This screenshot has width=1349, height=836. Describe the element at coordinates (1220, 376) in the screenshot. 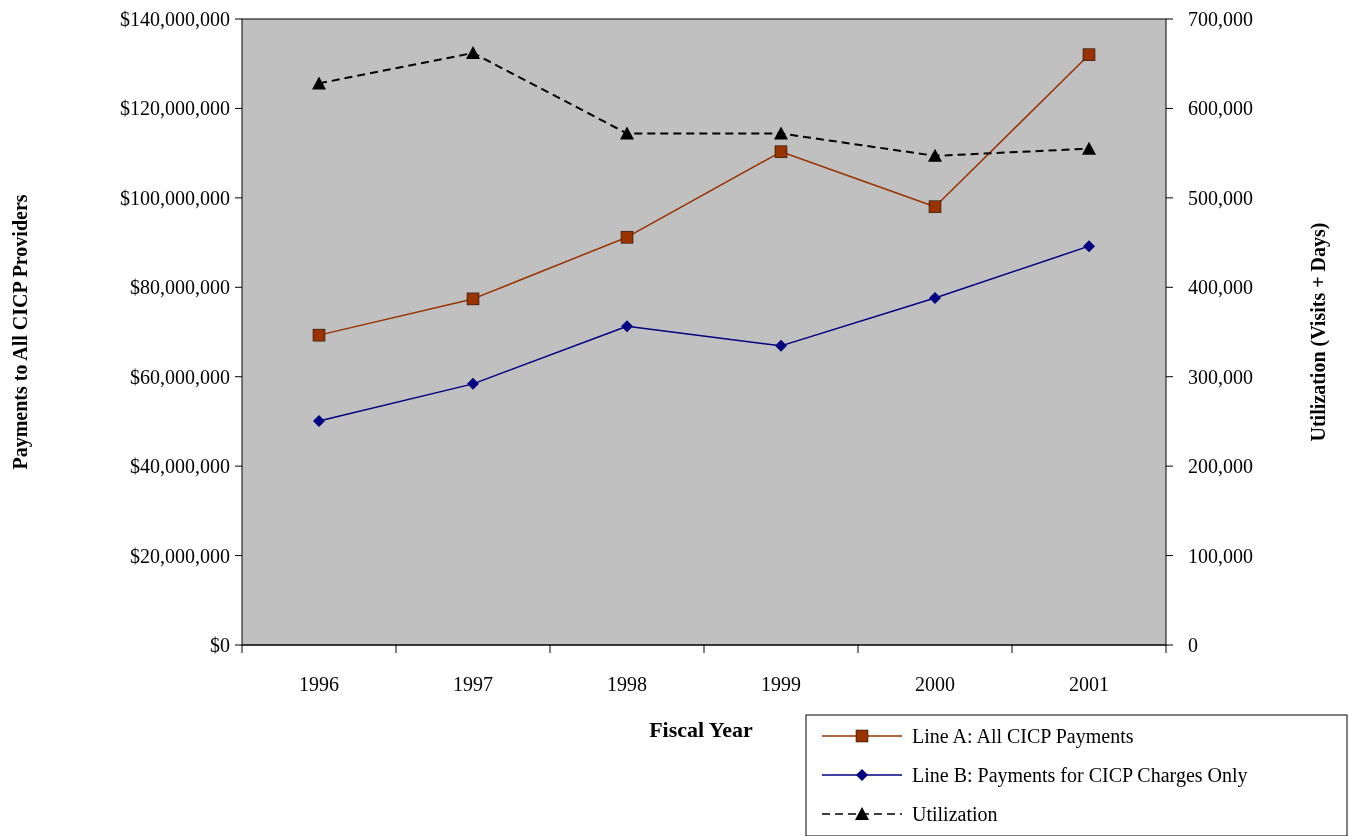

I see `y2-tick-label: 300,000` at that location.